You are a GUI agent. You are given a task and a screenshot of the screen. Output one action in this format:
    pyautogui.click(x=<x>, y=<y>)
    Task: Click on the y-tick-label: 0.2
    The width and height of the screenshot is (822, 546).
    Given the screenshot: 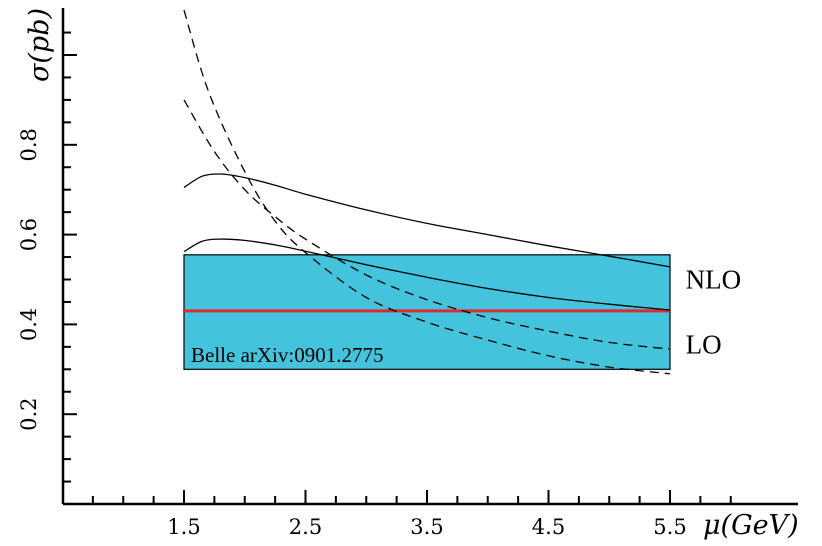 What is the action you would take?
    pyautogui.click(x=29, y=413)
    